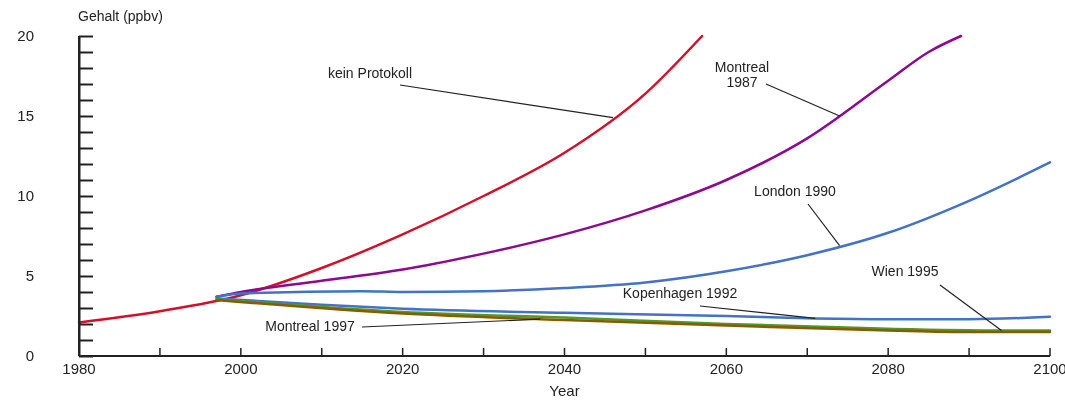  Describe the element at coordinates (680, 293) in the screenshot. I see `annotation: Kopenhagen 1992` at that location.